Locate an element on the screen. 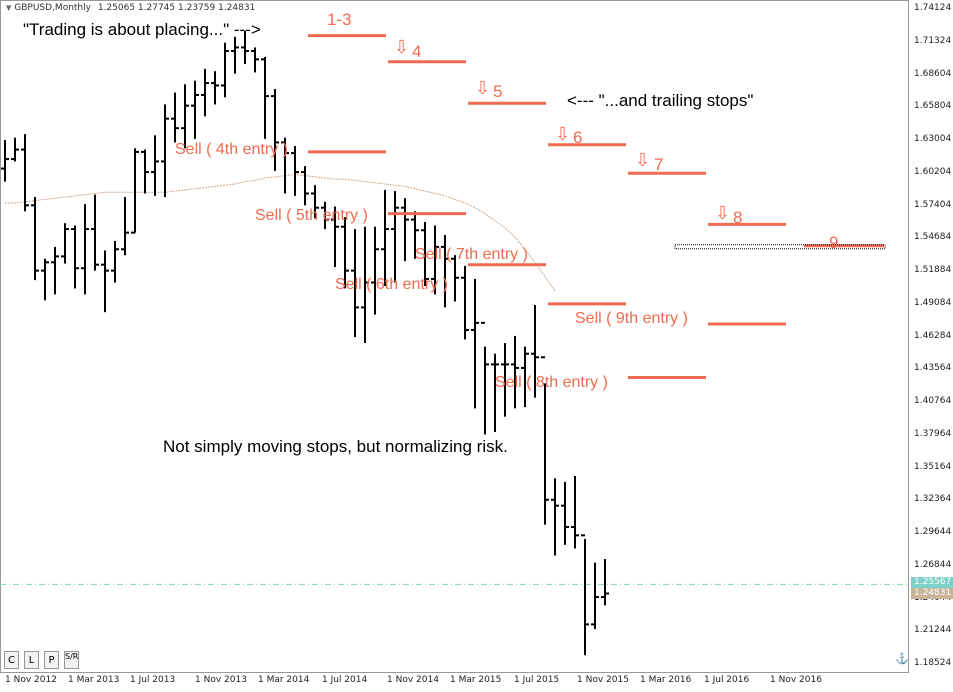 This screenshot has height=692, width=953. date-tick-label: 1 Nov 2012 is located at coordinates (31, 680).